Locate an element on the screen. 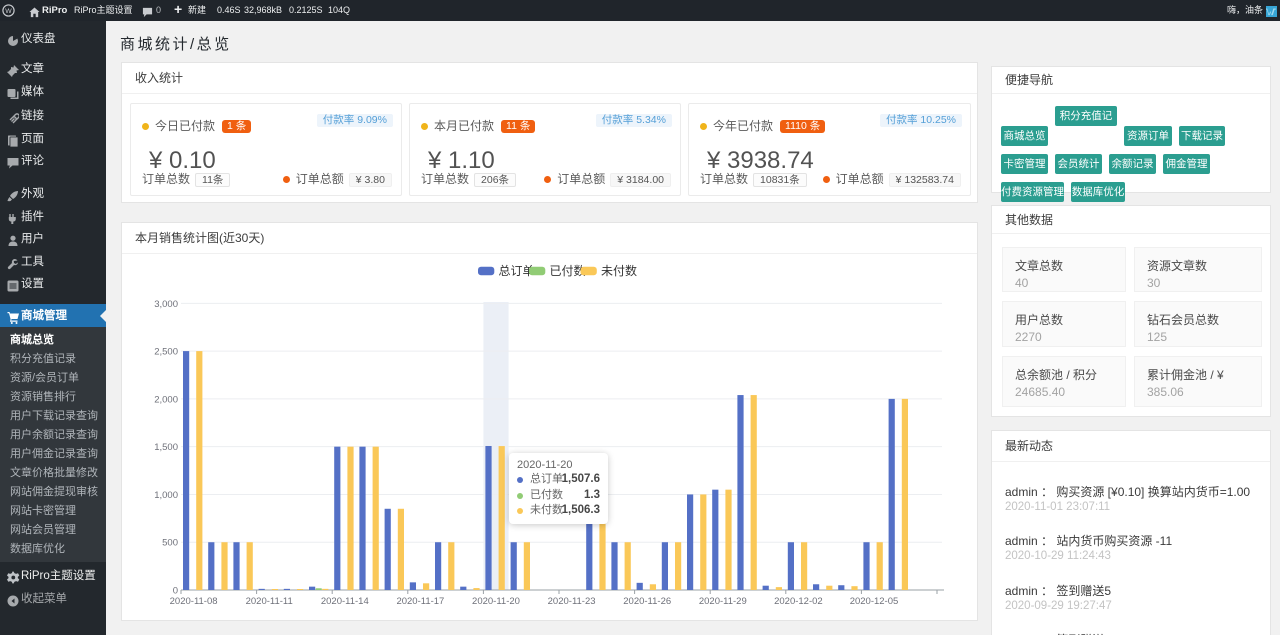 The height and width of the screenshot is (635, 1280). svg-text: 1,000 is located at coordinates (166, 495).